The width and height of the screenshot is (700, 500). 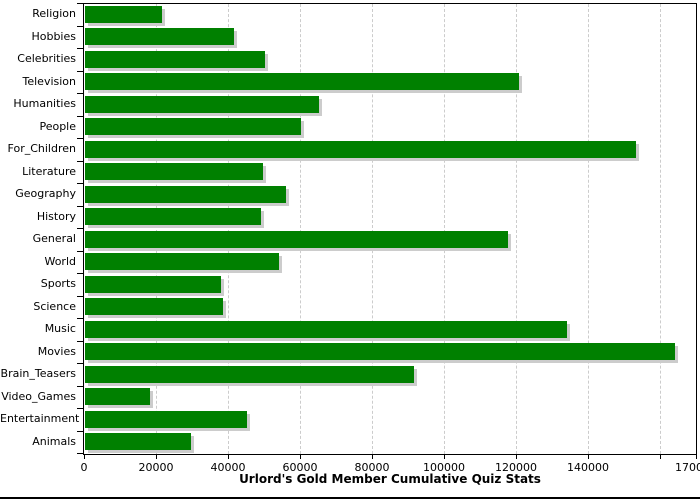 I want to click on bar-humanities, so click(x=202, y=104).